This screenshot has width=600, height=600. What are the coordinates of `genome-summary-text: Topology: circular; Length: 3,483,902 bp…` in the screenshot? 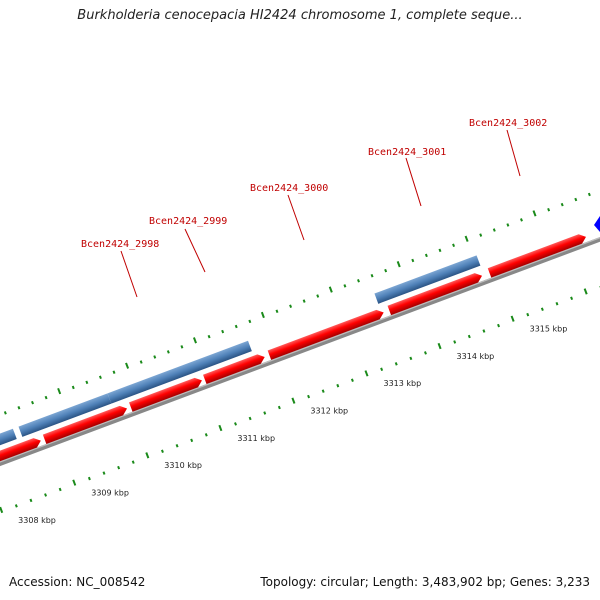 It's located at (425, 582).